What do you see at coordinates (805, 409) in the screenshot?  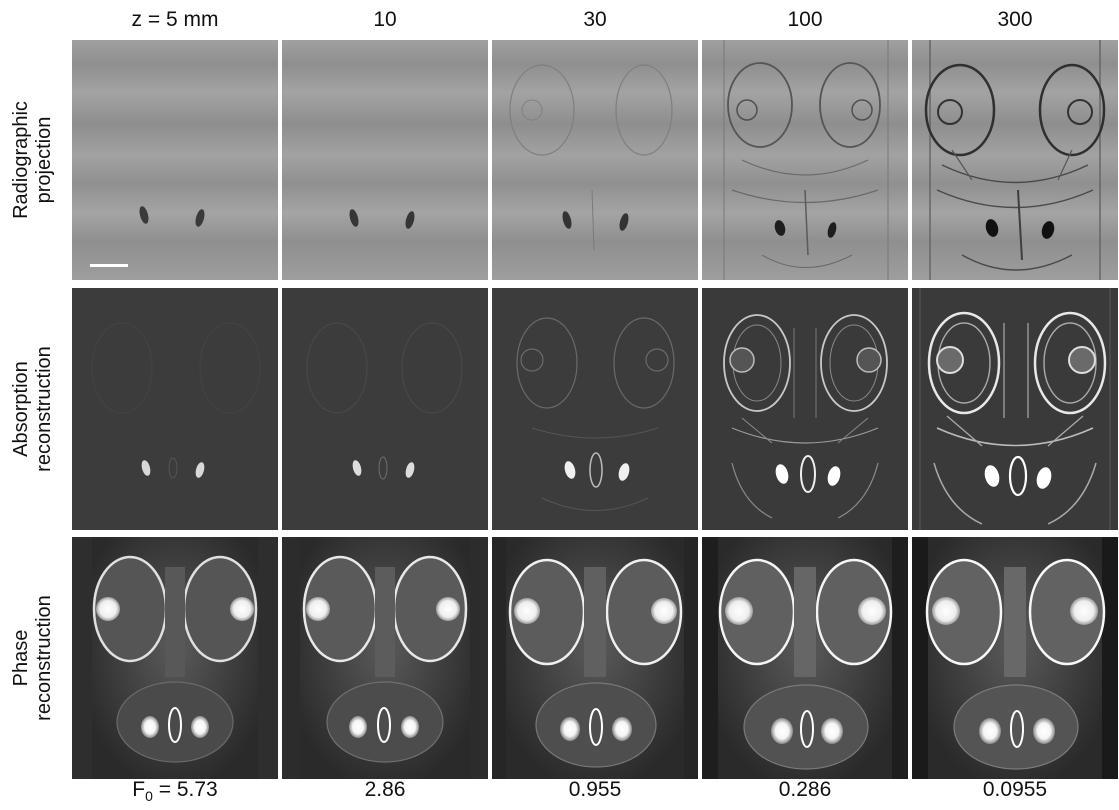 I see `absorption-panel-z100` at bounding box center [805, 409].